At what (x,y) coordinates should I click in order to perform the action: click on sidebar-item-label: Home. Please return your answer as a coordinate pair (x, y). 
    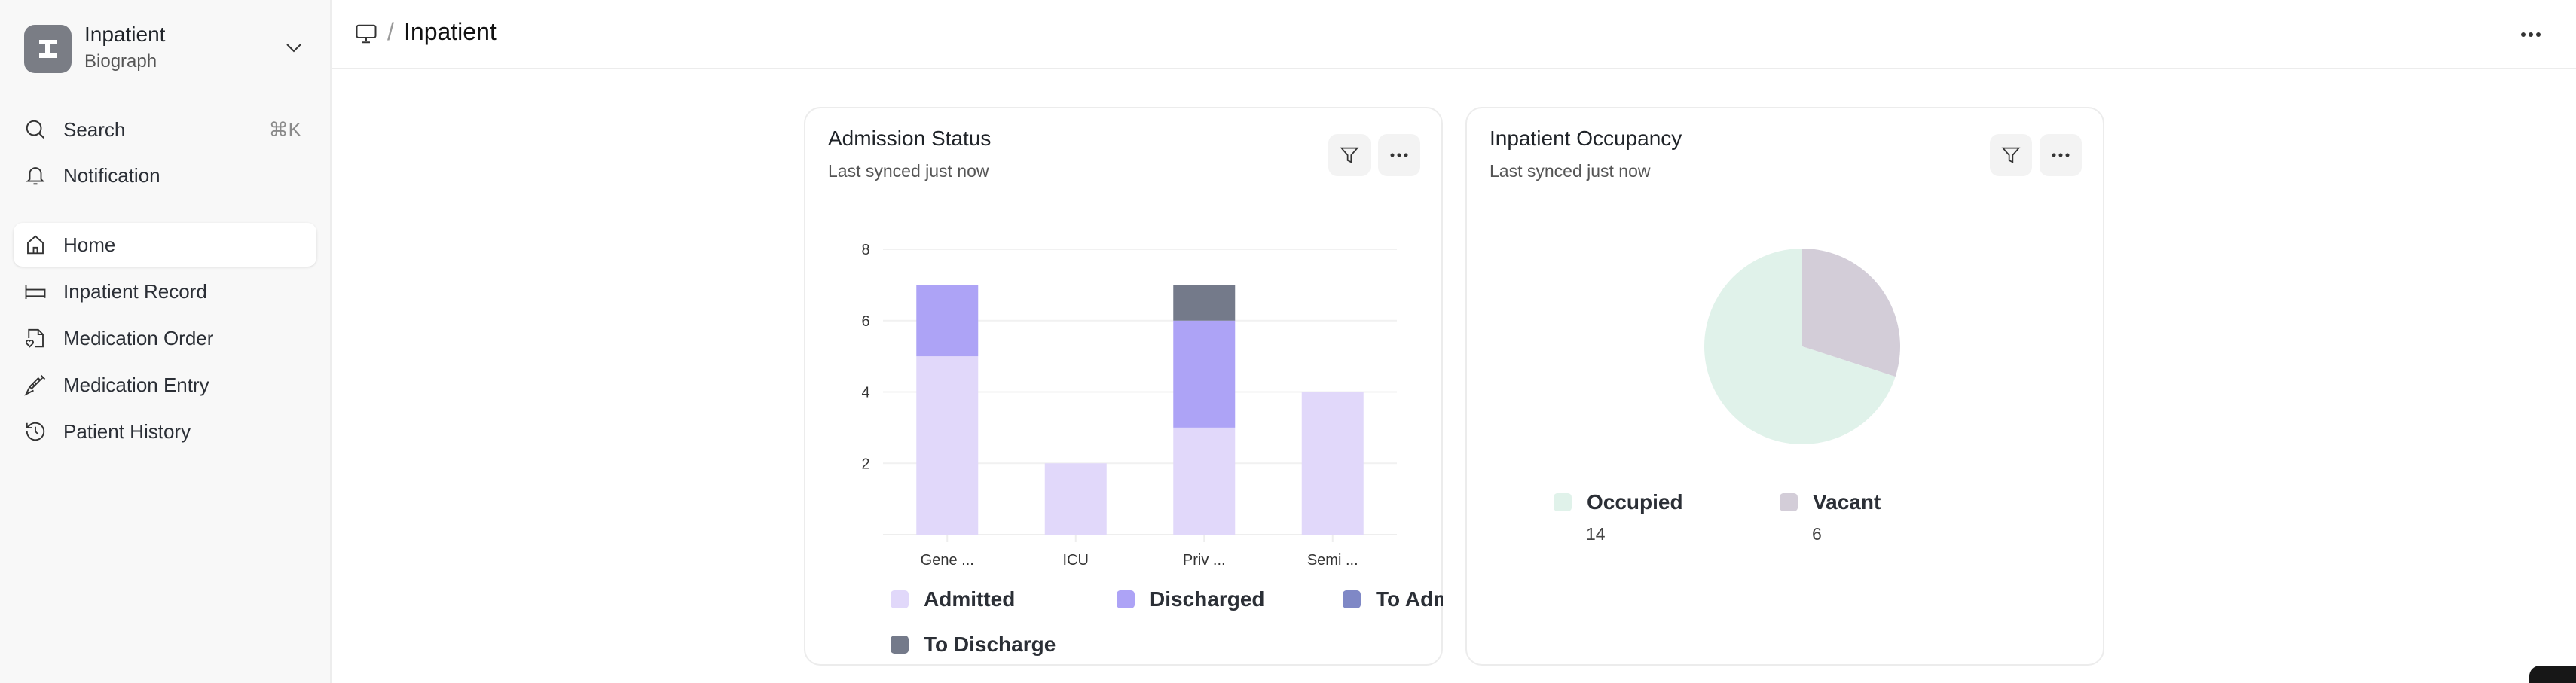
    Looking at the image, I should click on (89, 244).